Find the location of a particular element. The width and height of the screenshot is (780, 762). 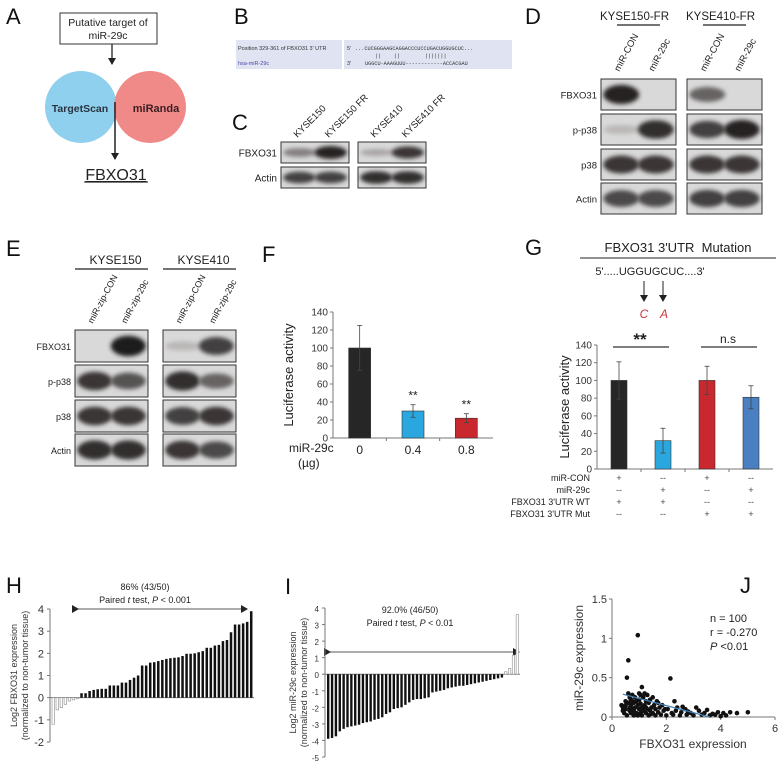

y-tick-label: 20 is located at coordinates (587, 452).